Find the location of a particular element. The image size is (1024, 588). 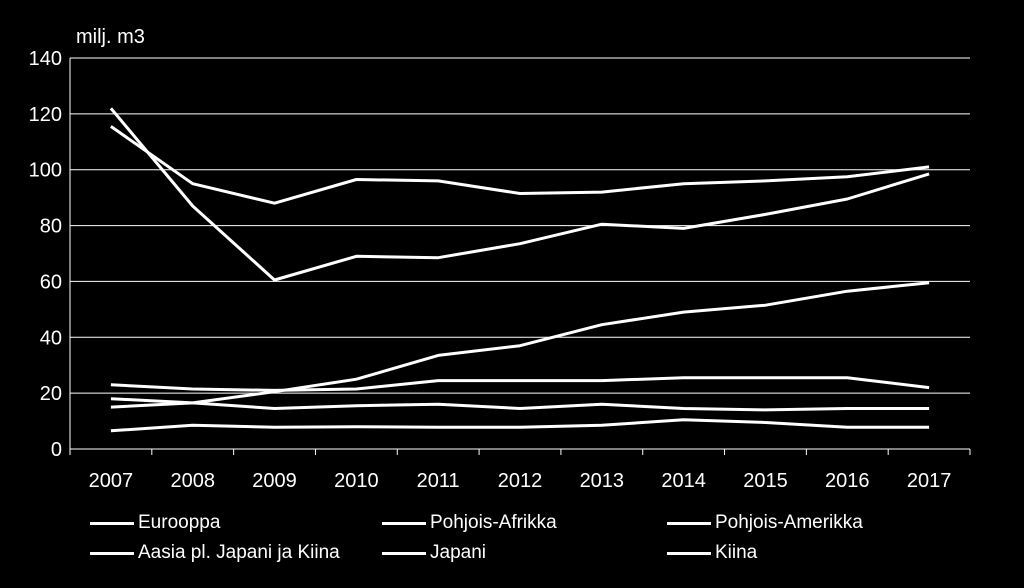

legend-item: Pohjois-Afrikka is located at coordinates (469, 523).